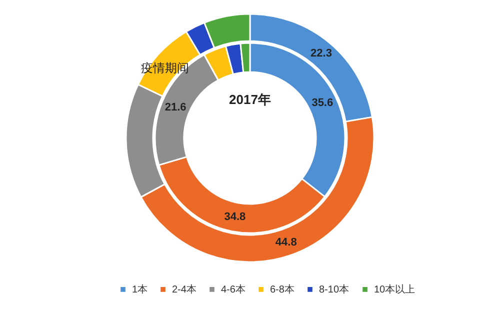 The image size is (500, 317). I want to click on data-label: 35.6, so click(323, 102).